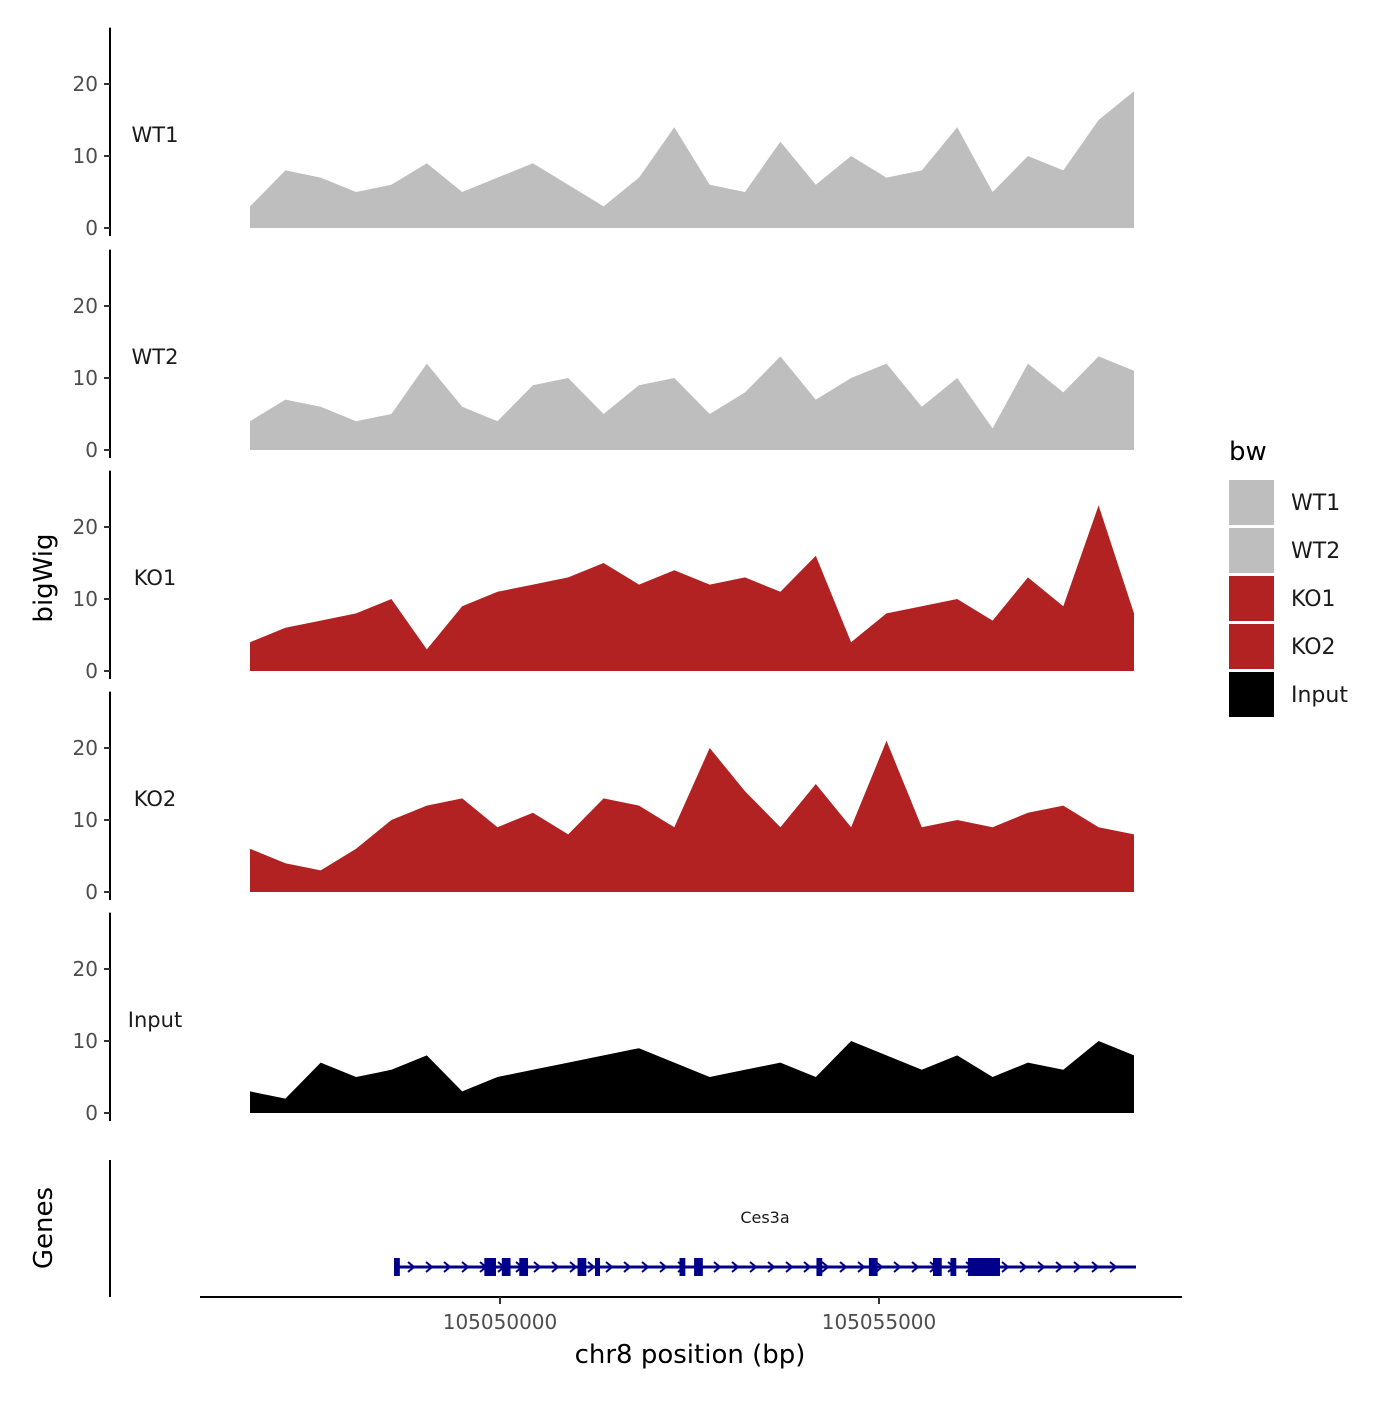 Image resolution: width=1400 pixels, height=1404 pixels. I want to click on legend-key-ko2, so click(1251, 646).